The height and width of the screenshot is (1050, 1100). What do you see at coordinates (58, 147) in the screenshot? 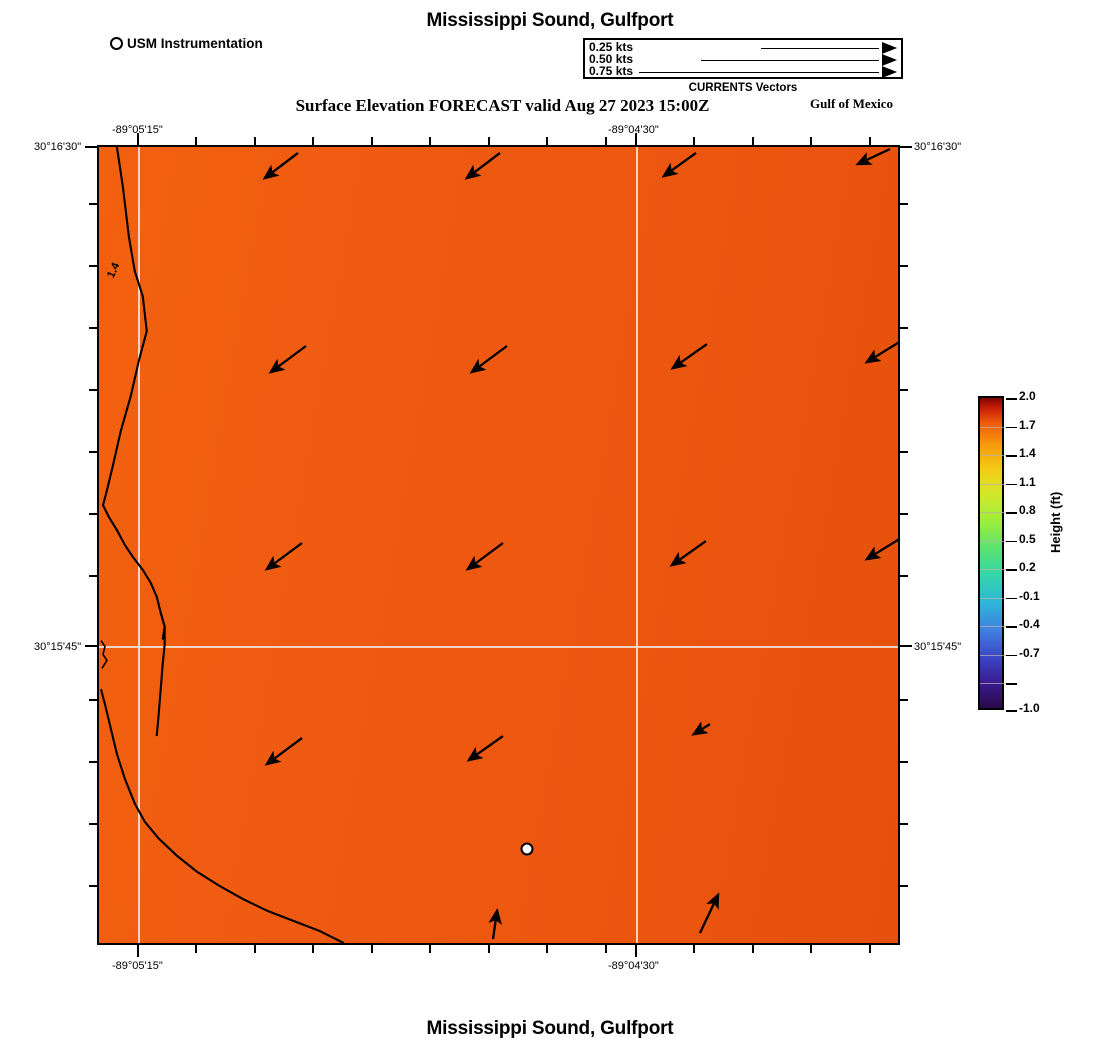
I see `axis-label-lat-left-1: 30°16'30"` at bounding box center [58, 147].